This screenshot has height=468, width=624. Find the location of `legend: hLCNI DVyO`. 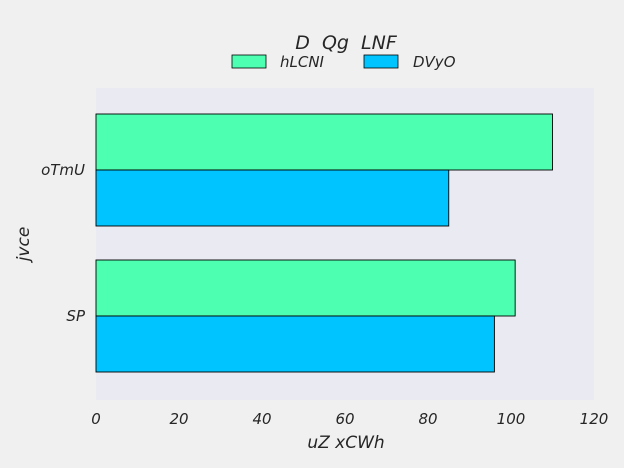

legend: hLCNI DVyO is located at coordinates (343, 62).